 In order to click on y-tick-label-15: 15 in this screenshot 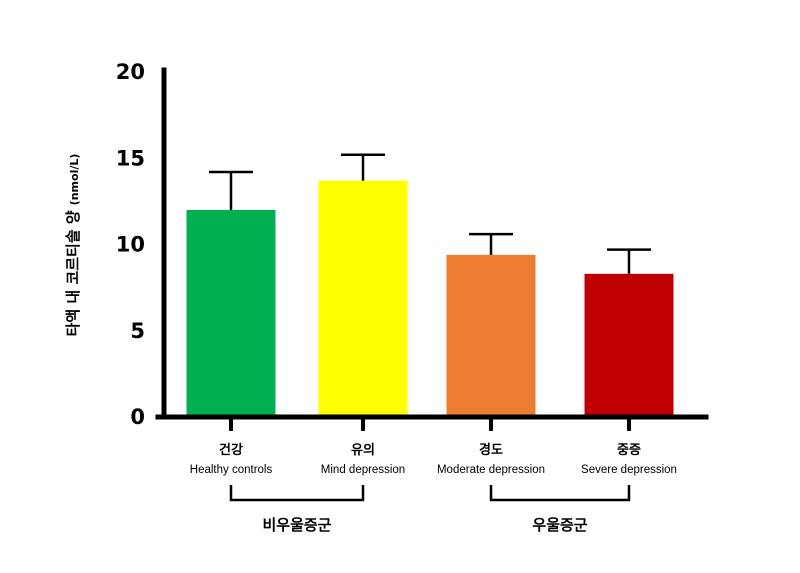, I will do `click(130, 158)`.